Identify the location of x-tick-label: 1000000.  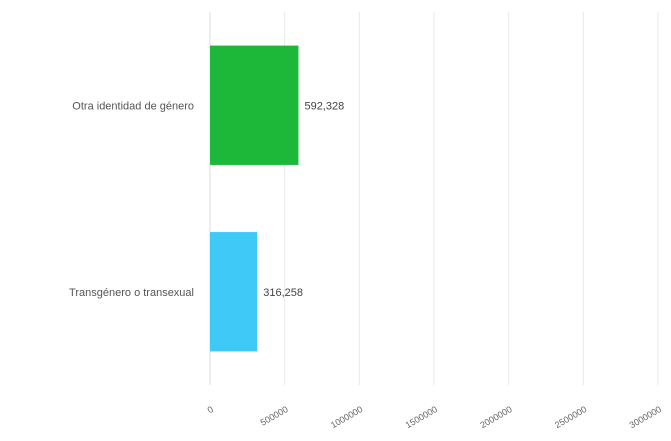
(346, 417).